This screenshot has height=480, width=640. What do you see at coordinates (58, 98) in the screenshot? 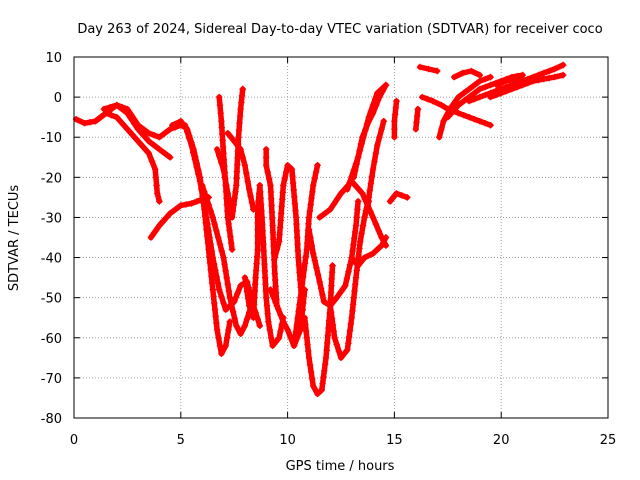
I see `y-tick-label: 0` at bounding box center [58, 98].